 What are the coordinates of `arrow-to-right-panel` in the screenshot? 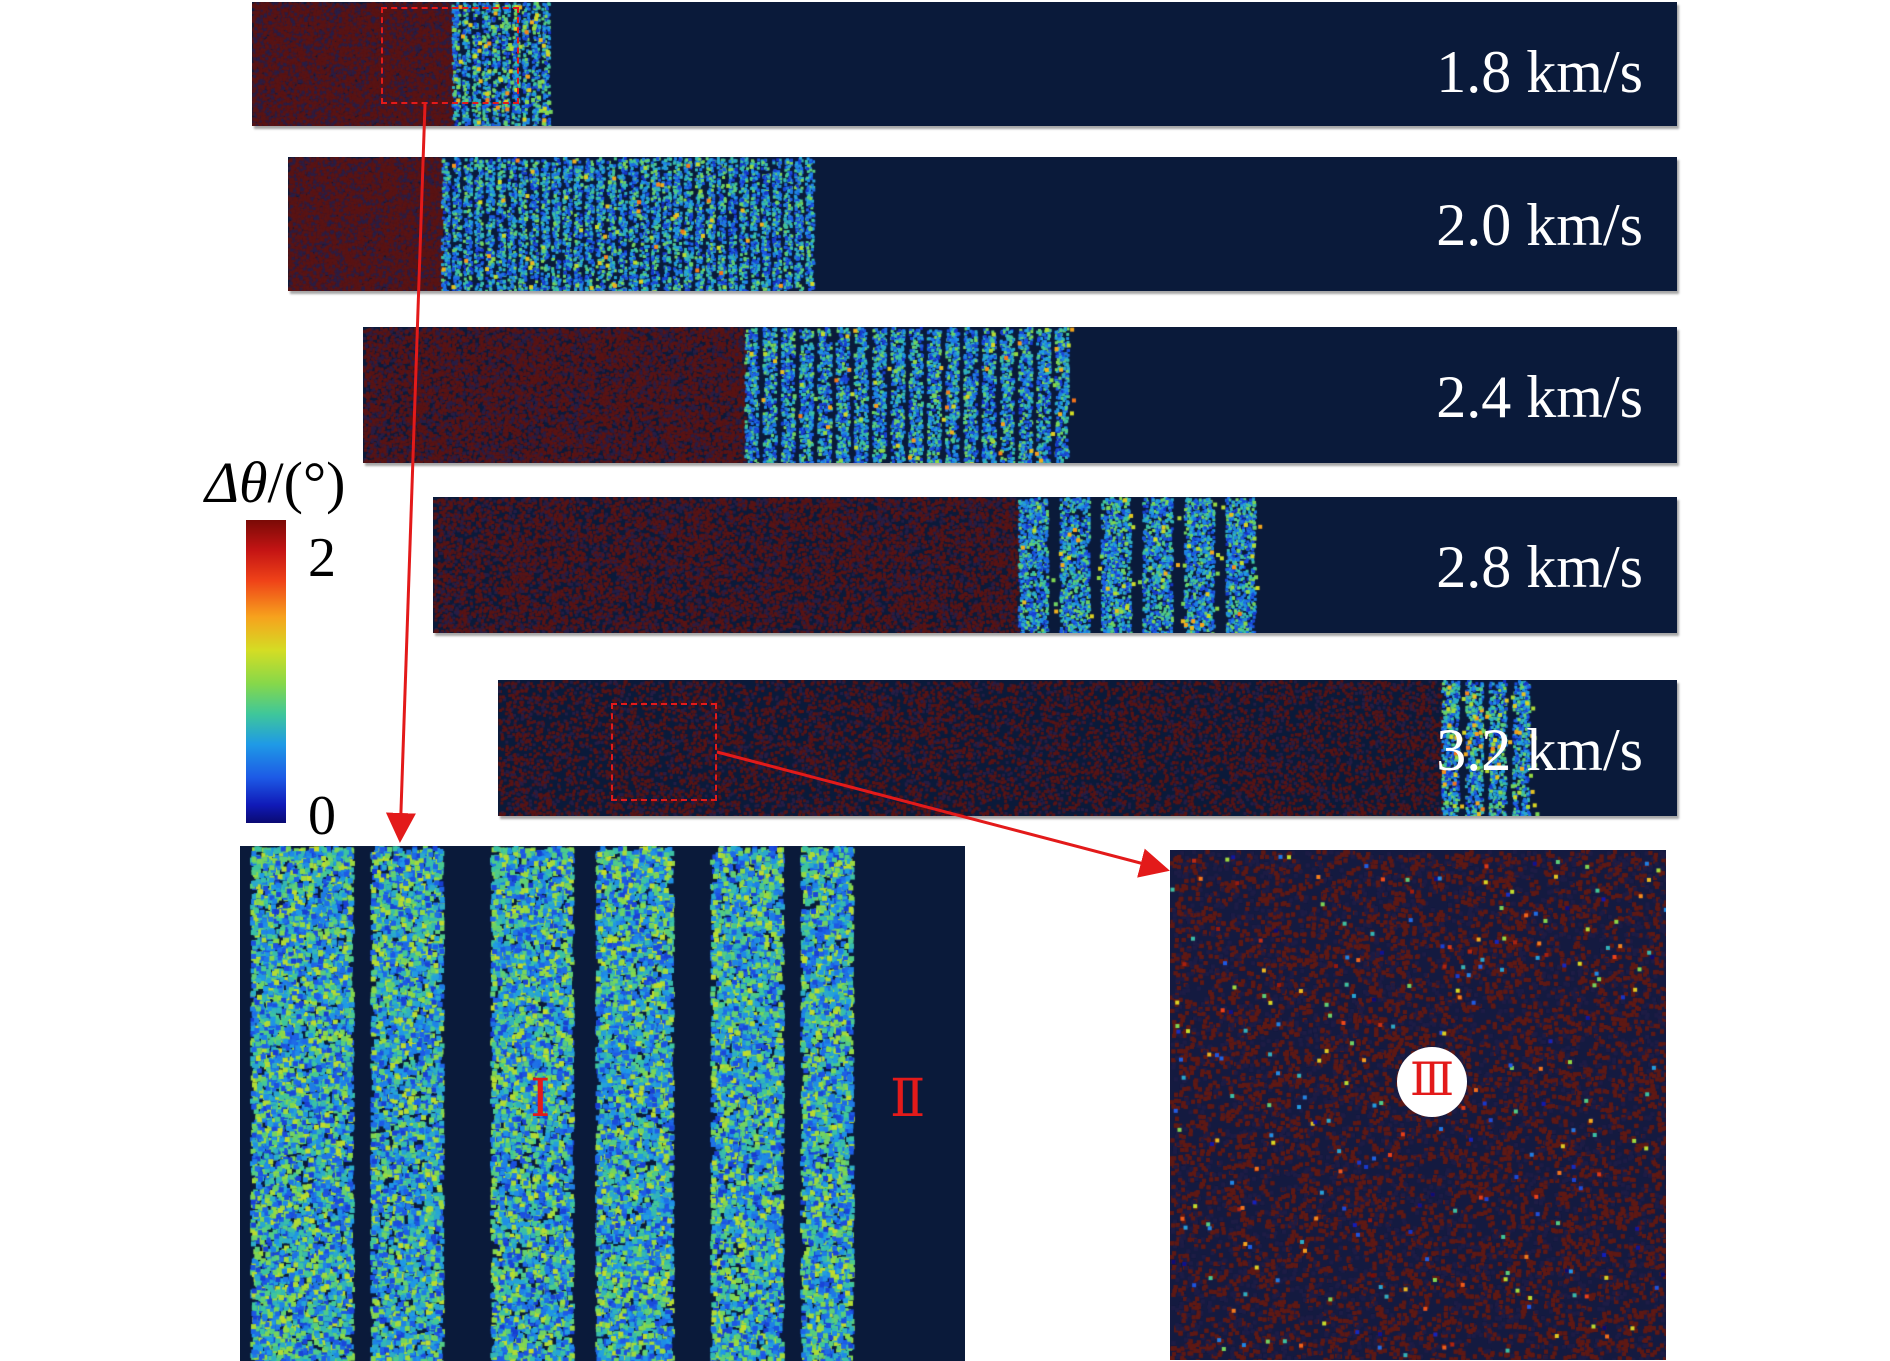 It's located at (943, 814).